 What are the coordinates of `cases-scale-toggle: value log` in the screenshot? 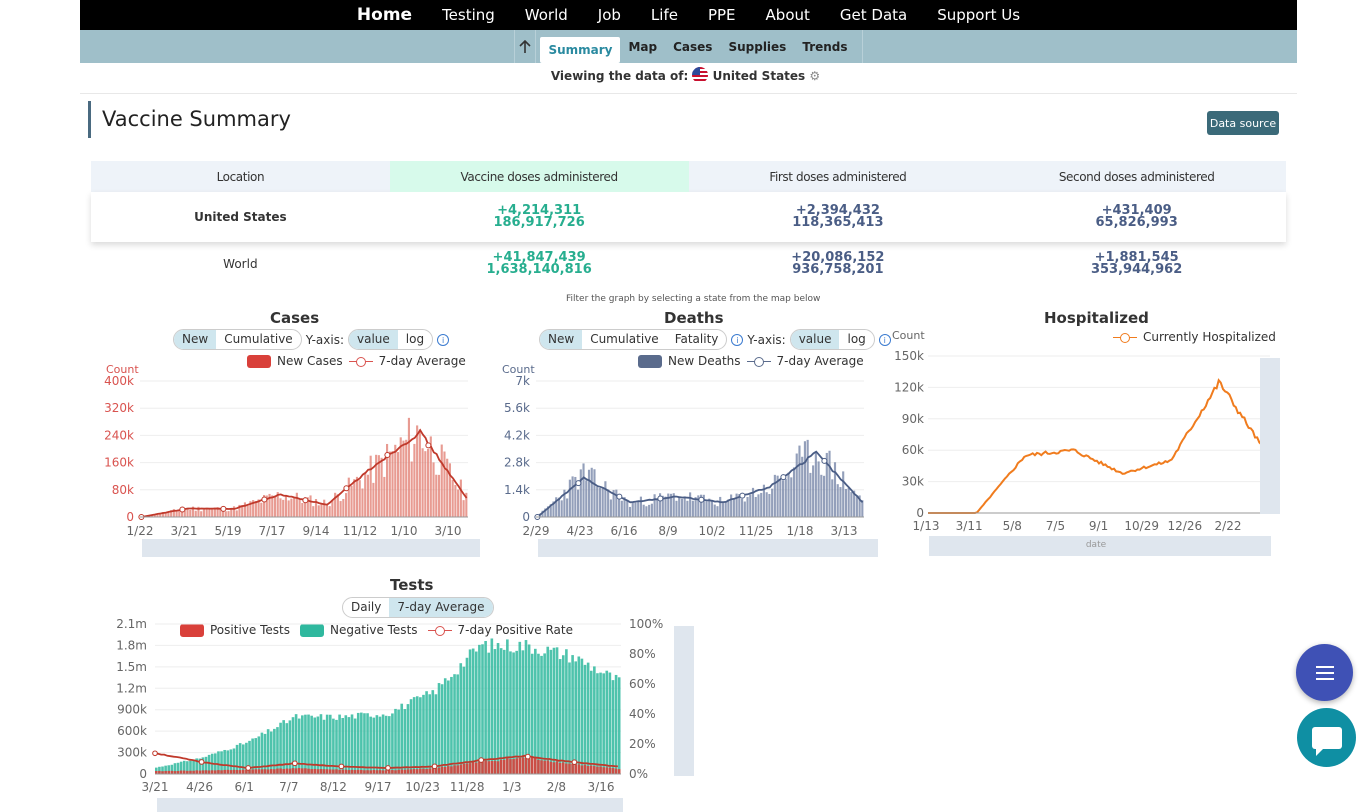 It's located at (391, 339).